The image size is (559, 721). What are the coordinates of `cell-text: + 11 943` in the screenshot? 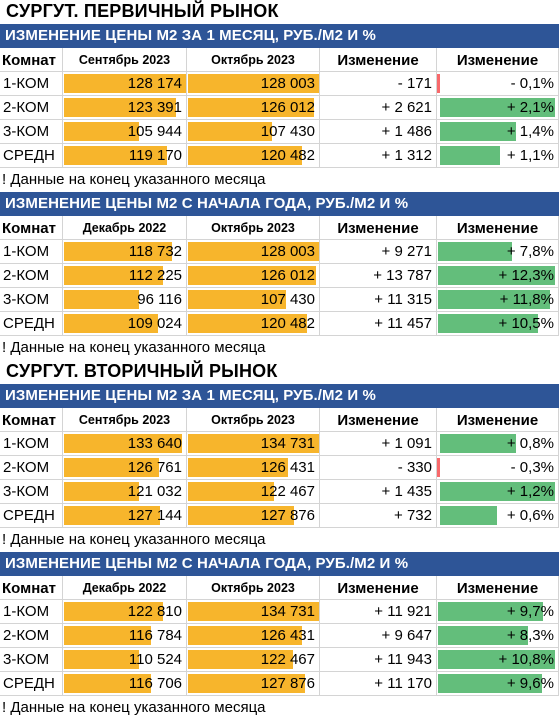 It's located at (403, 659).